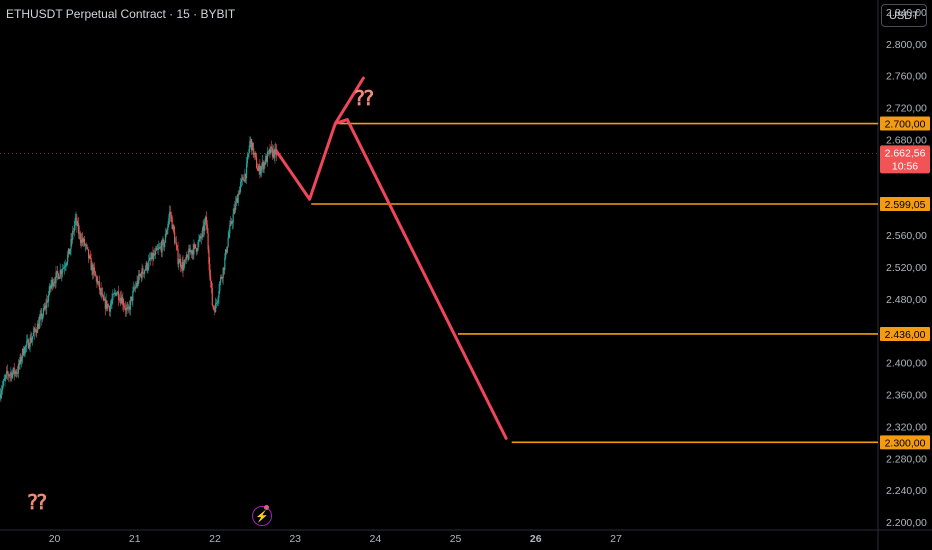  Describe the element at coordinates (905, 166) in the screenshot. I see `countdown-label: 10:56` at that location.